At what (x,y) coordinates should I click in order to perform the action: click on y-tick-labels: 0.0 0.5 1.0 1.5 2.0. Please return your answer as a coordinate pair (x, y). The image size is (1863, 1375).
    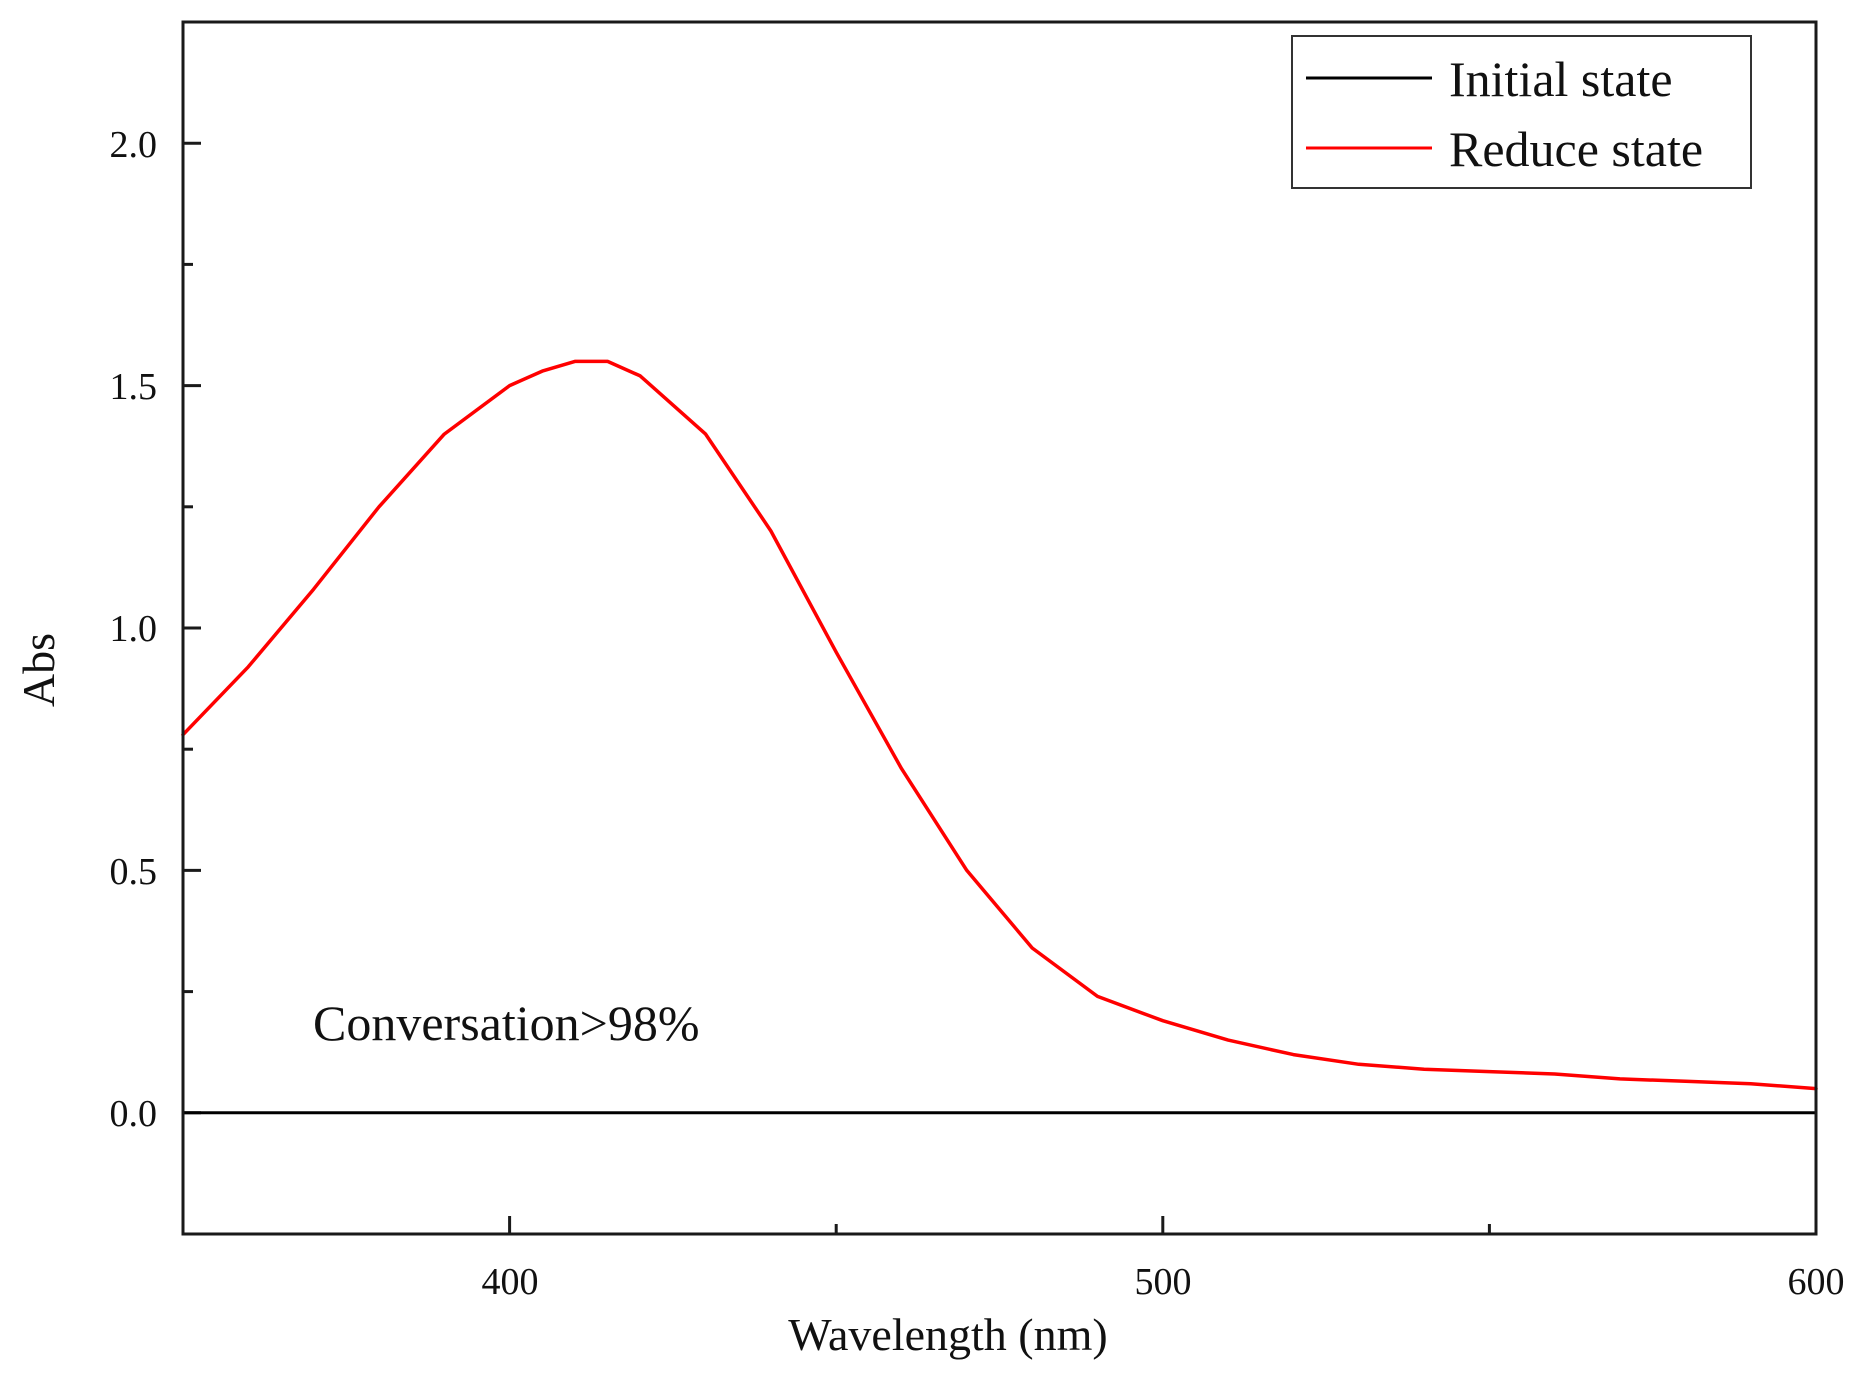
    Looking at the image, I should click on (134, 629).